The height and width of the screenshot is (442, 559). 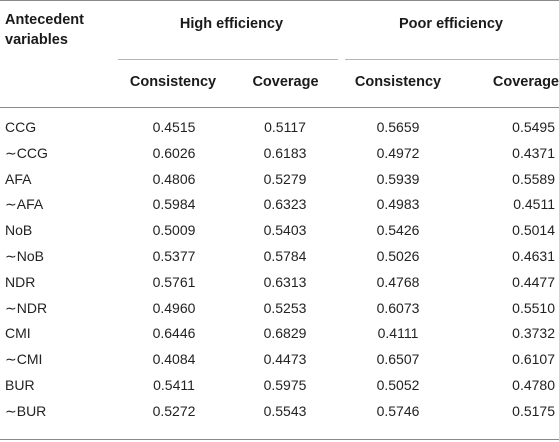 What do you see at coordinates (18, 179) in the screenshot?
I see `row-label: AFA` at bounding box center [18, 179].